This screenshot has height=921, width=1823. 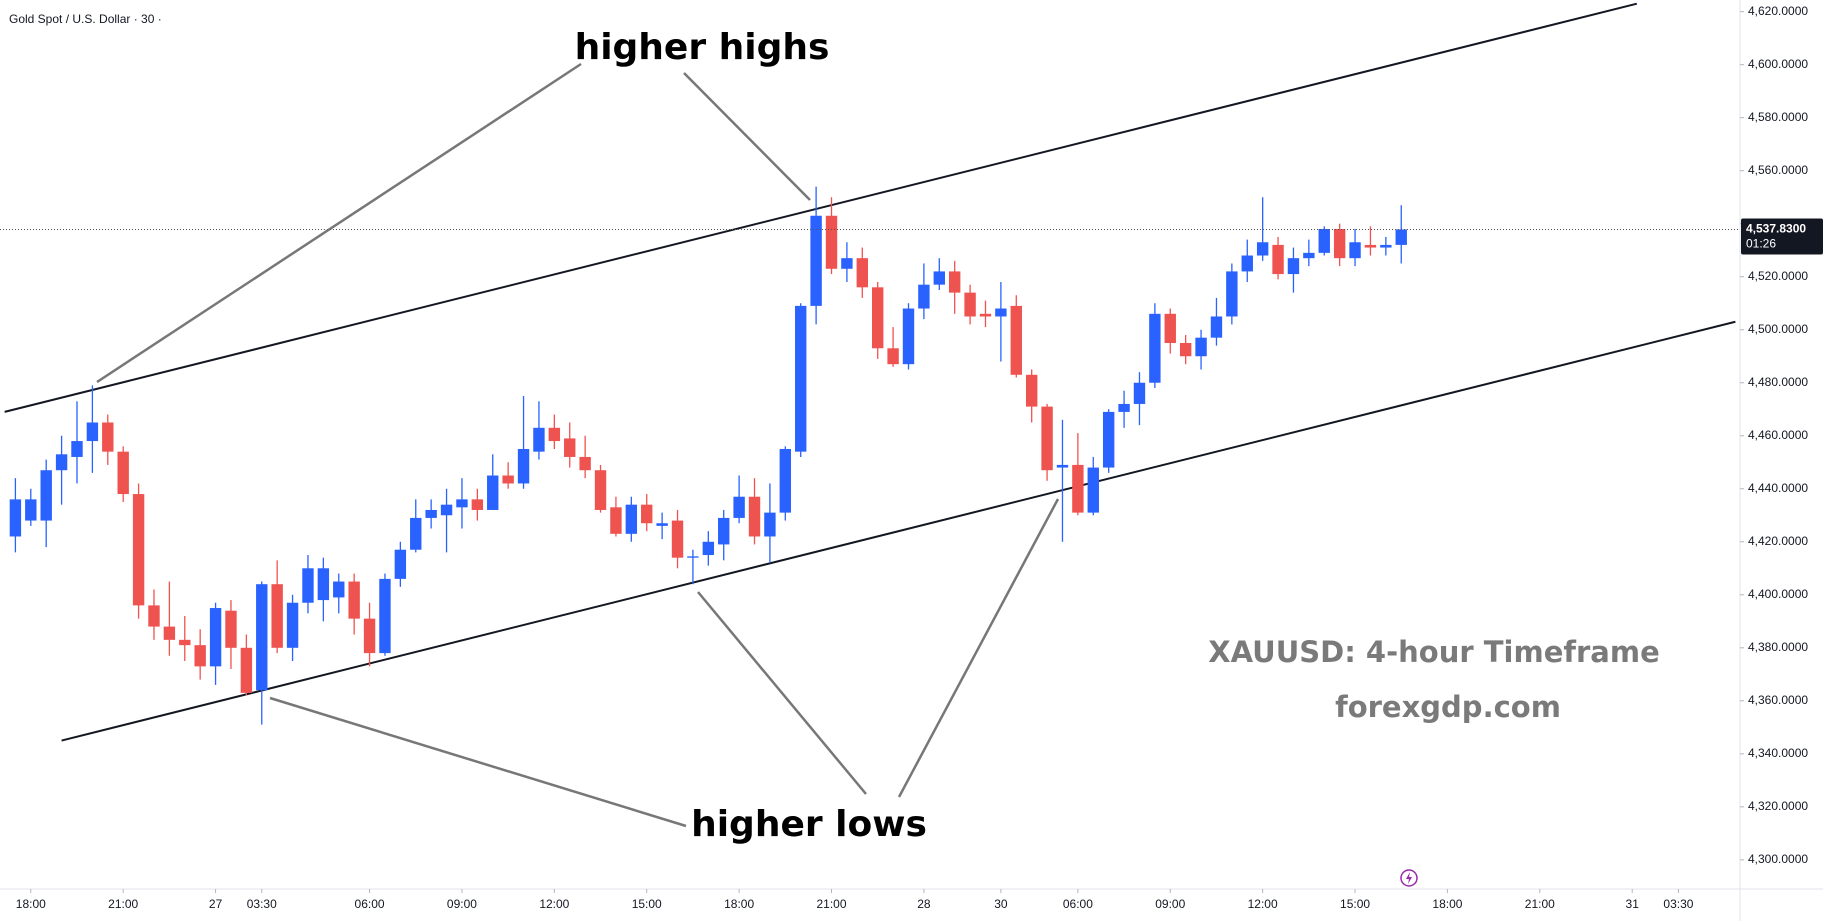 What do you see at coordinates (1778, 753) in the screenshot?
I see `y-tick-label: 4,340.0000` at bounding box center [1778, 753].